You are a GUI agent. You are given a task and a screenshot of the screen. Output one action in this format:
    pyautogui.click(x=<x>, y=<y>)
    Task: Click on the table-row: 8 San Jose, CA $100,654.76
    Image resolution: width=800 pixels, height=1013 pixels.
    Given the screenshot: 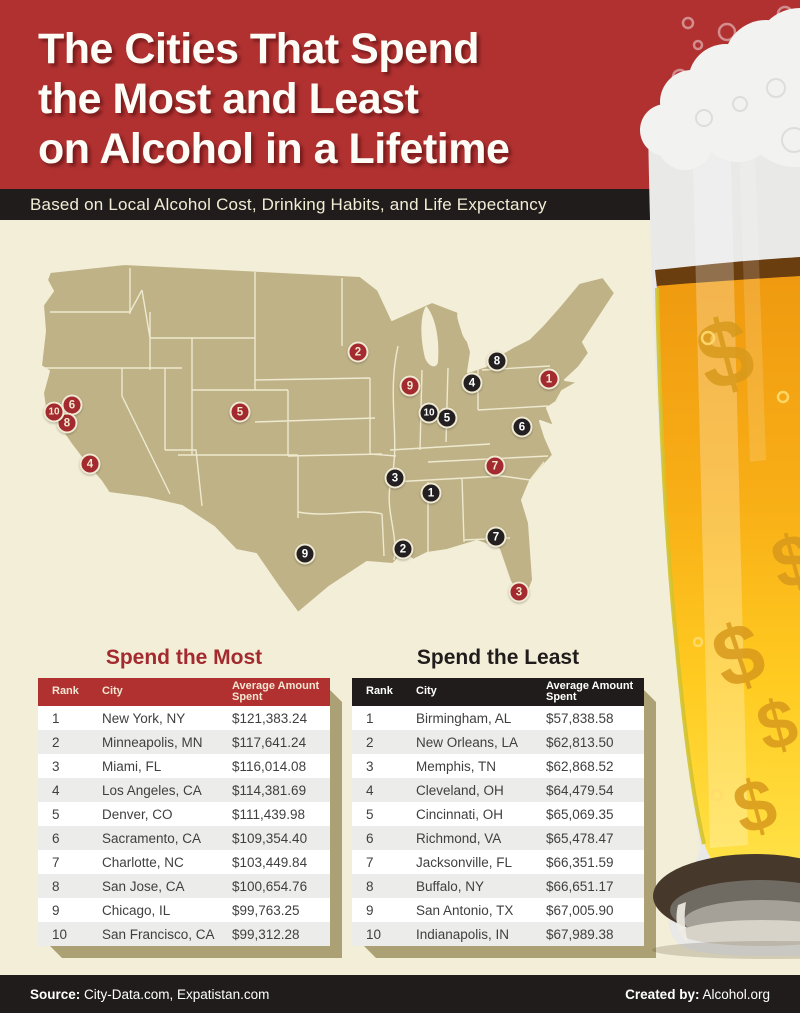 What is the action you would take?
    pyautogui.click(x=184, y=886)
    